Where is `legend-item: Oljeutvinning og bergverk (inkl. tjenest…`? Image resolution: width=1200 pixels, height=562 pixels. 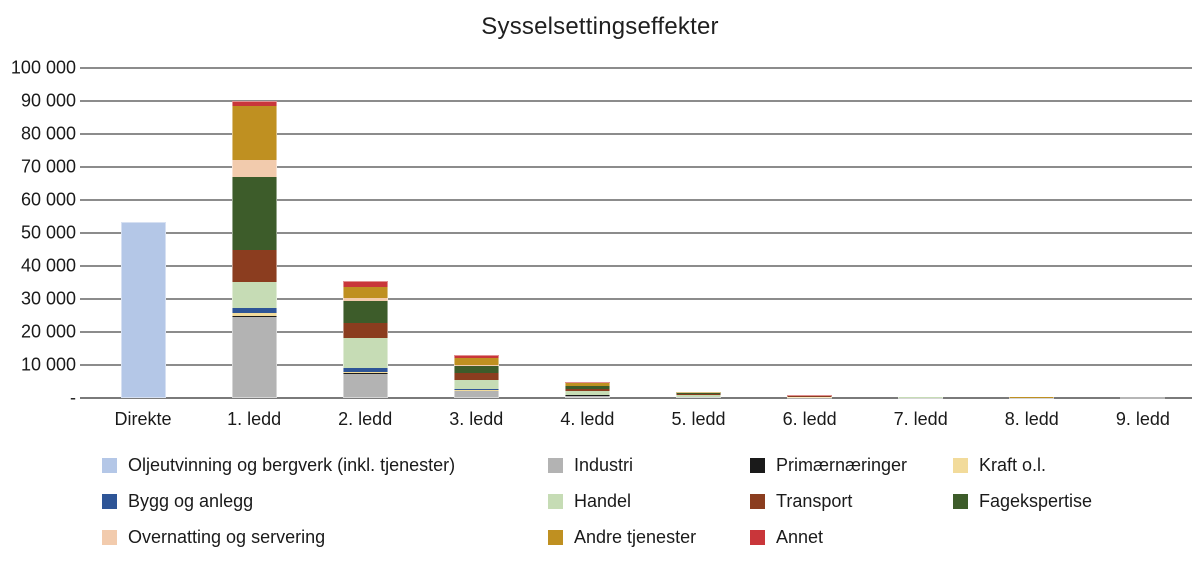 legend-item: Oljeutvinning og bergverk (inkl. tjenest… is located at coordinates (278, 465).